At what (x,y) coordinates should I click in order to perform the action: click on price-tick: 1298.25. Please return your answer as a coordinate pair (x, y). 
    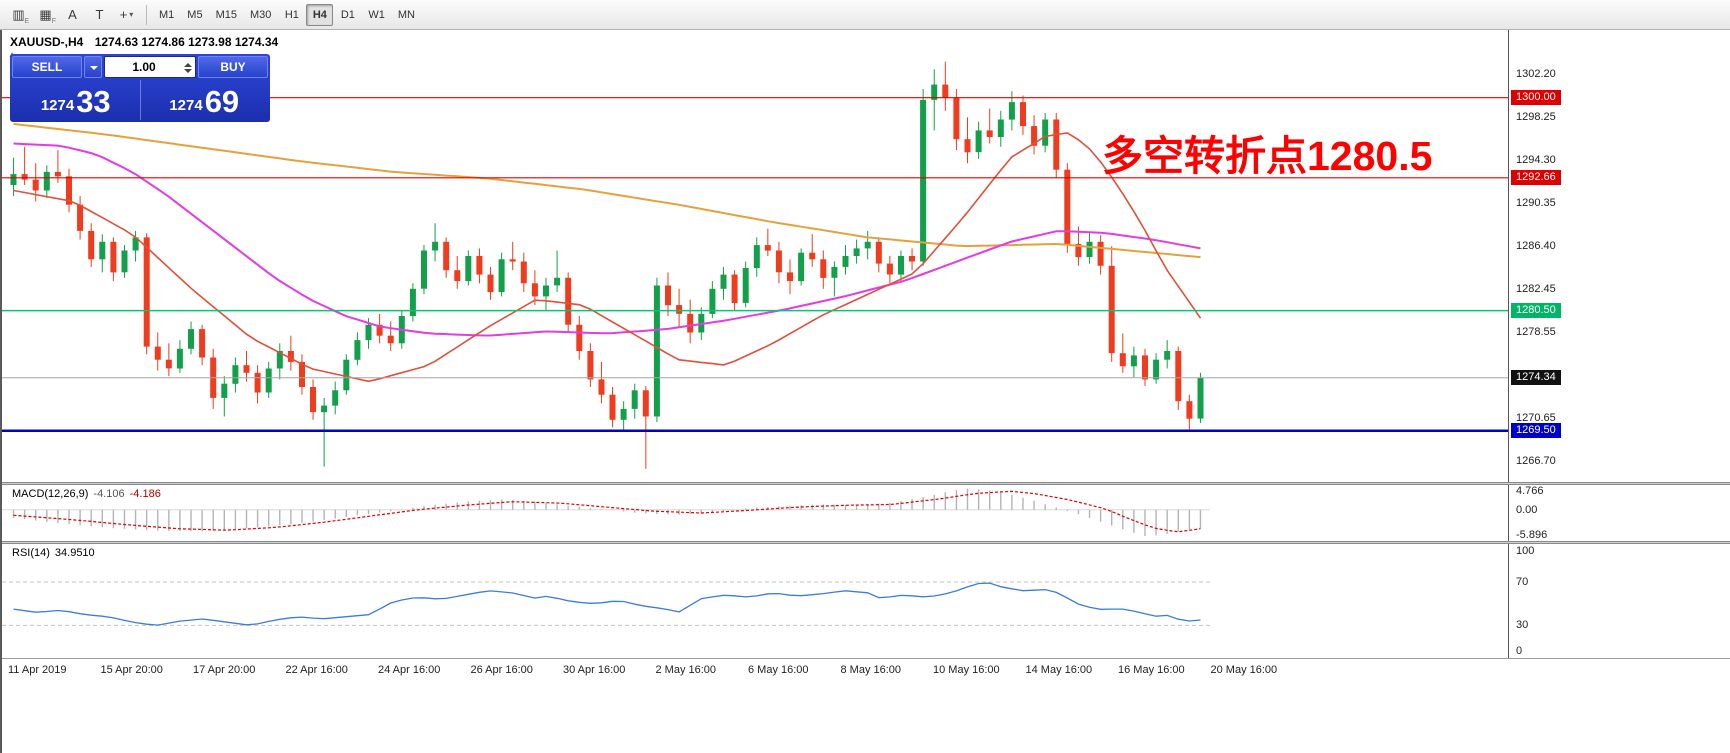
    Looking at the image, I should click on (1536, 116).